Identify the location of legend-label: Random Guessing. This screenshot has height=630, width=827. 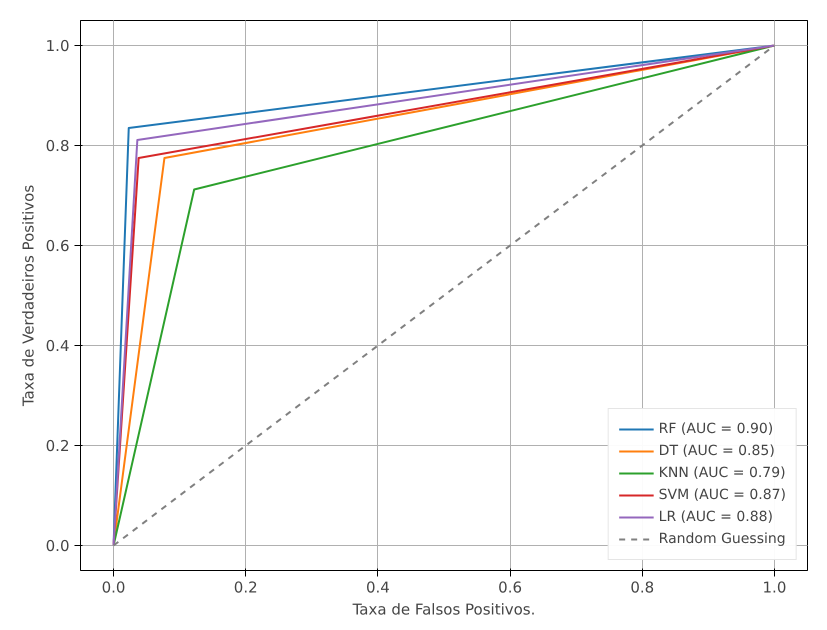
(722, 539).